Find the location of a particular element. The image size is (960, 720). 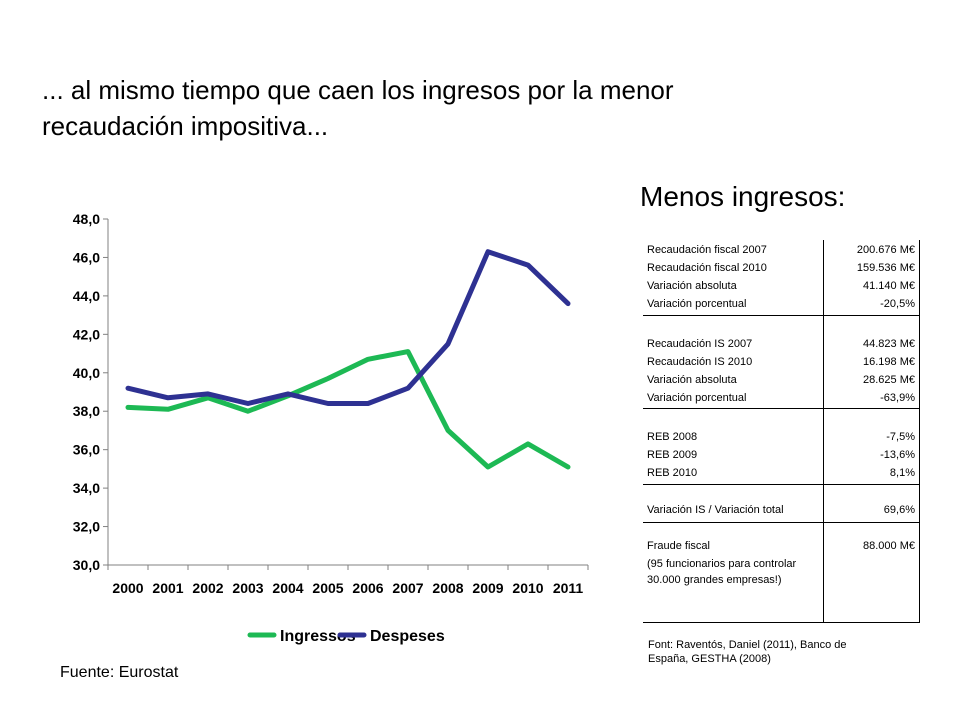

table-row-value: 159.536 M€ is located at coordinates (885, 268).